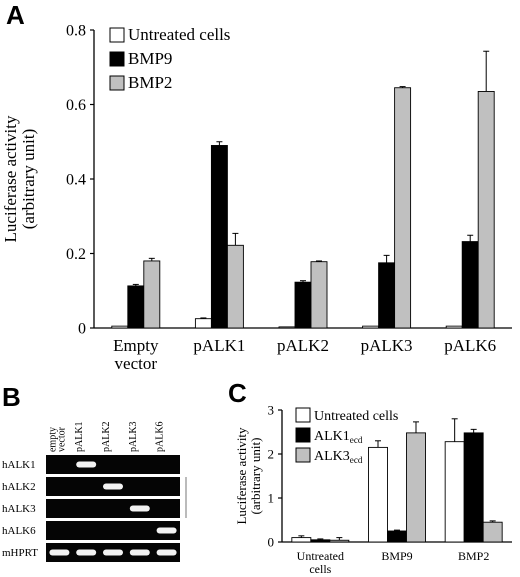 The height and width of the screenshot is (577, 520). Describe the element at coordinates (150, 82) in the screenshot. I see `chart-a-legend-label: BMP2` at that location.